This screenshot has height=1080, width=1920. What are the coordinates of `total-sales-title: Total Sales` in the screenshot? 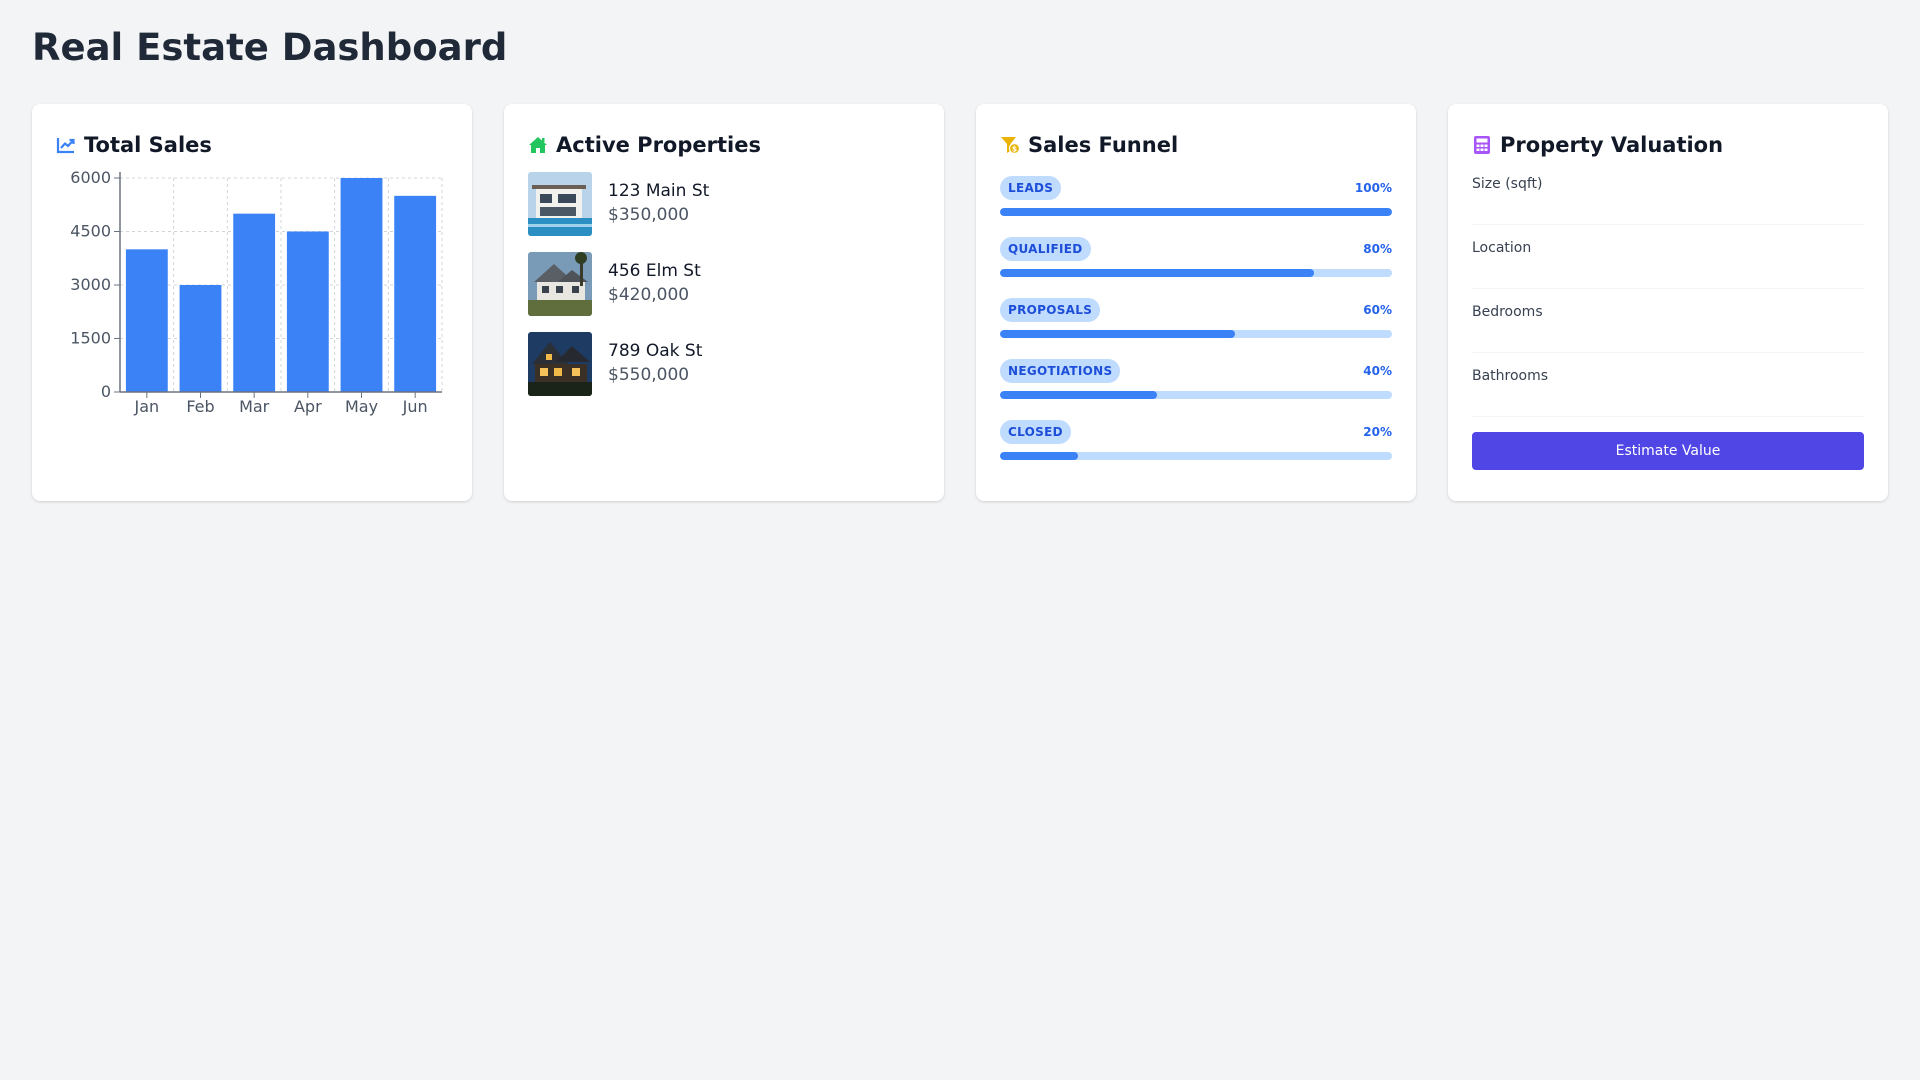 It's located at (148, 145).